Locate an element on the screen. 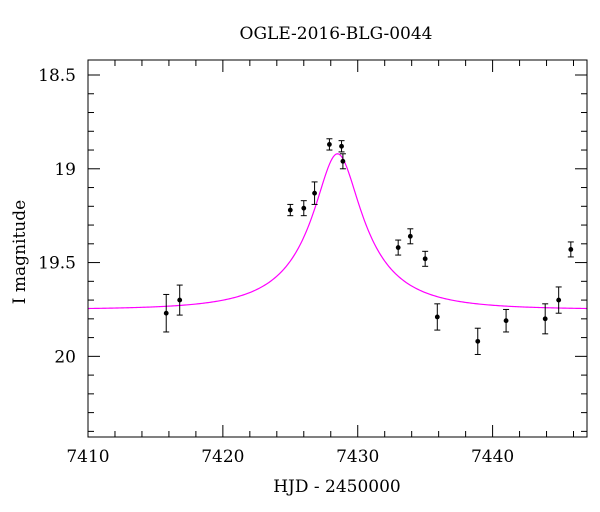 This screenshot has height=512, width=600. y-tick-label: 18.5 is located at coordinates (57, 76).